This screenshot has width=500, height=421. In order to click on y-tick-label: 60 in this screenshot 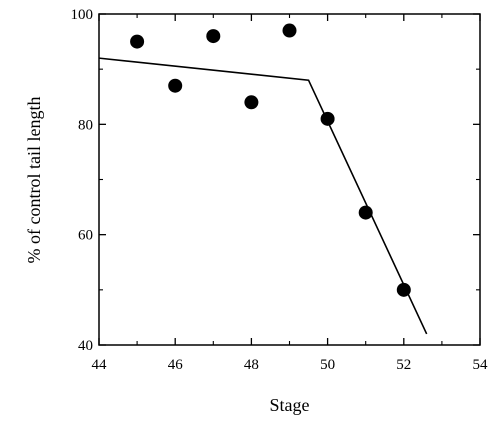, I will do `click(85, 236)`.